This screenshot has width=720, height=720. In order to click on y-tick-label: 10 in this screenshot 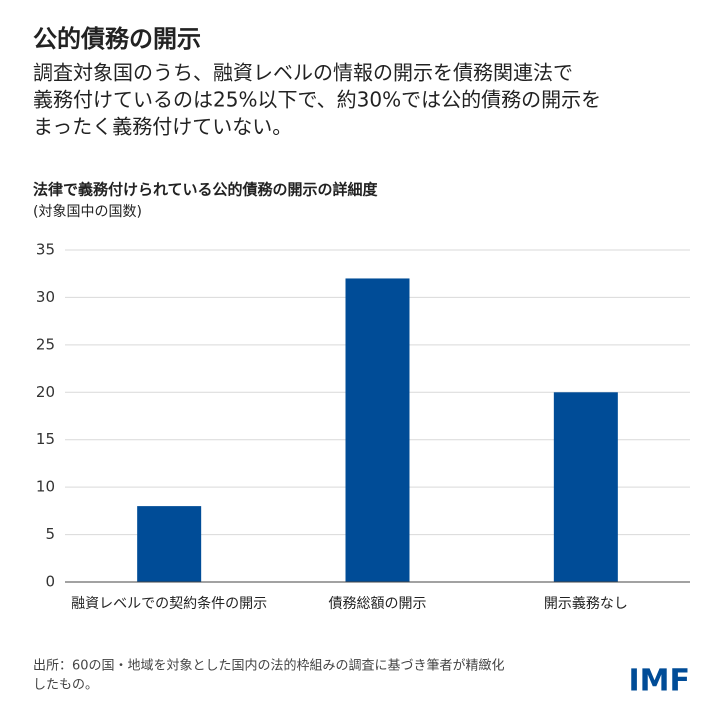, I will do `click(45, 487)`.